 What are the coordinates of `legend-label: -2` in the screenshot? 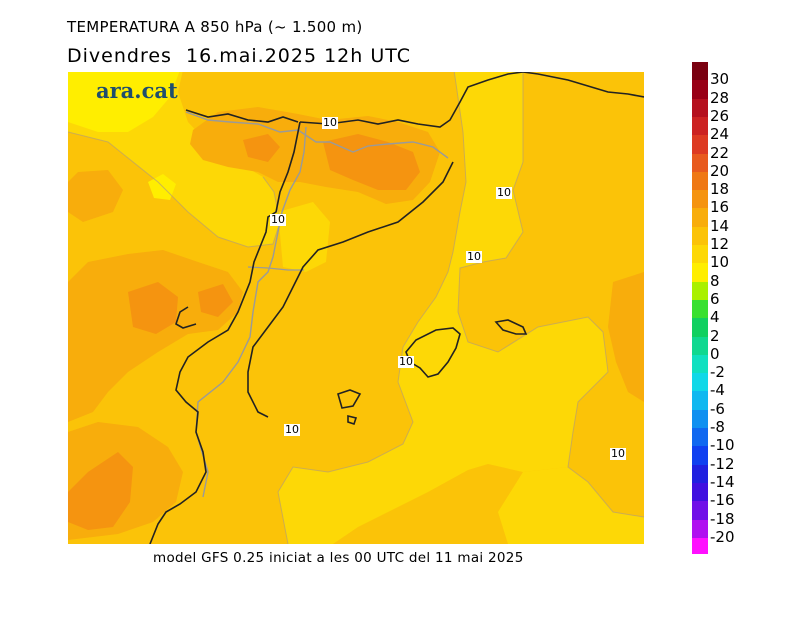 It's located at (717, 372).